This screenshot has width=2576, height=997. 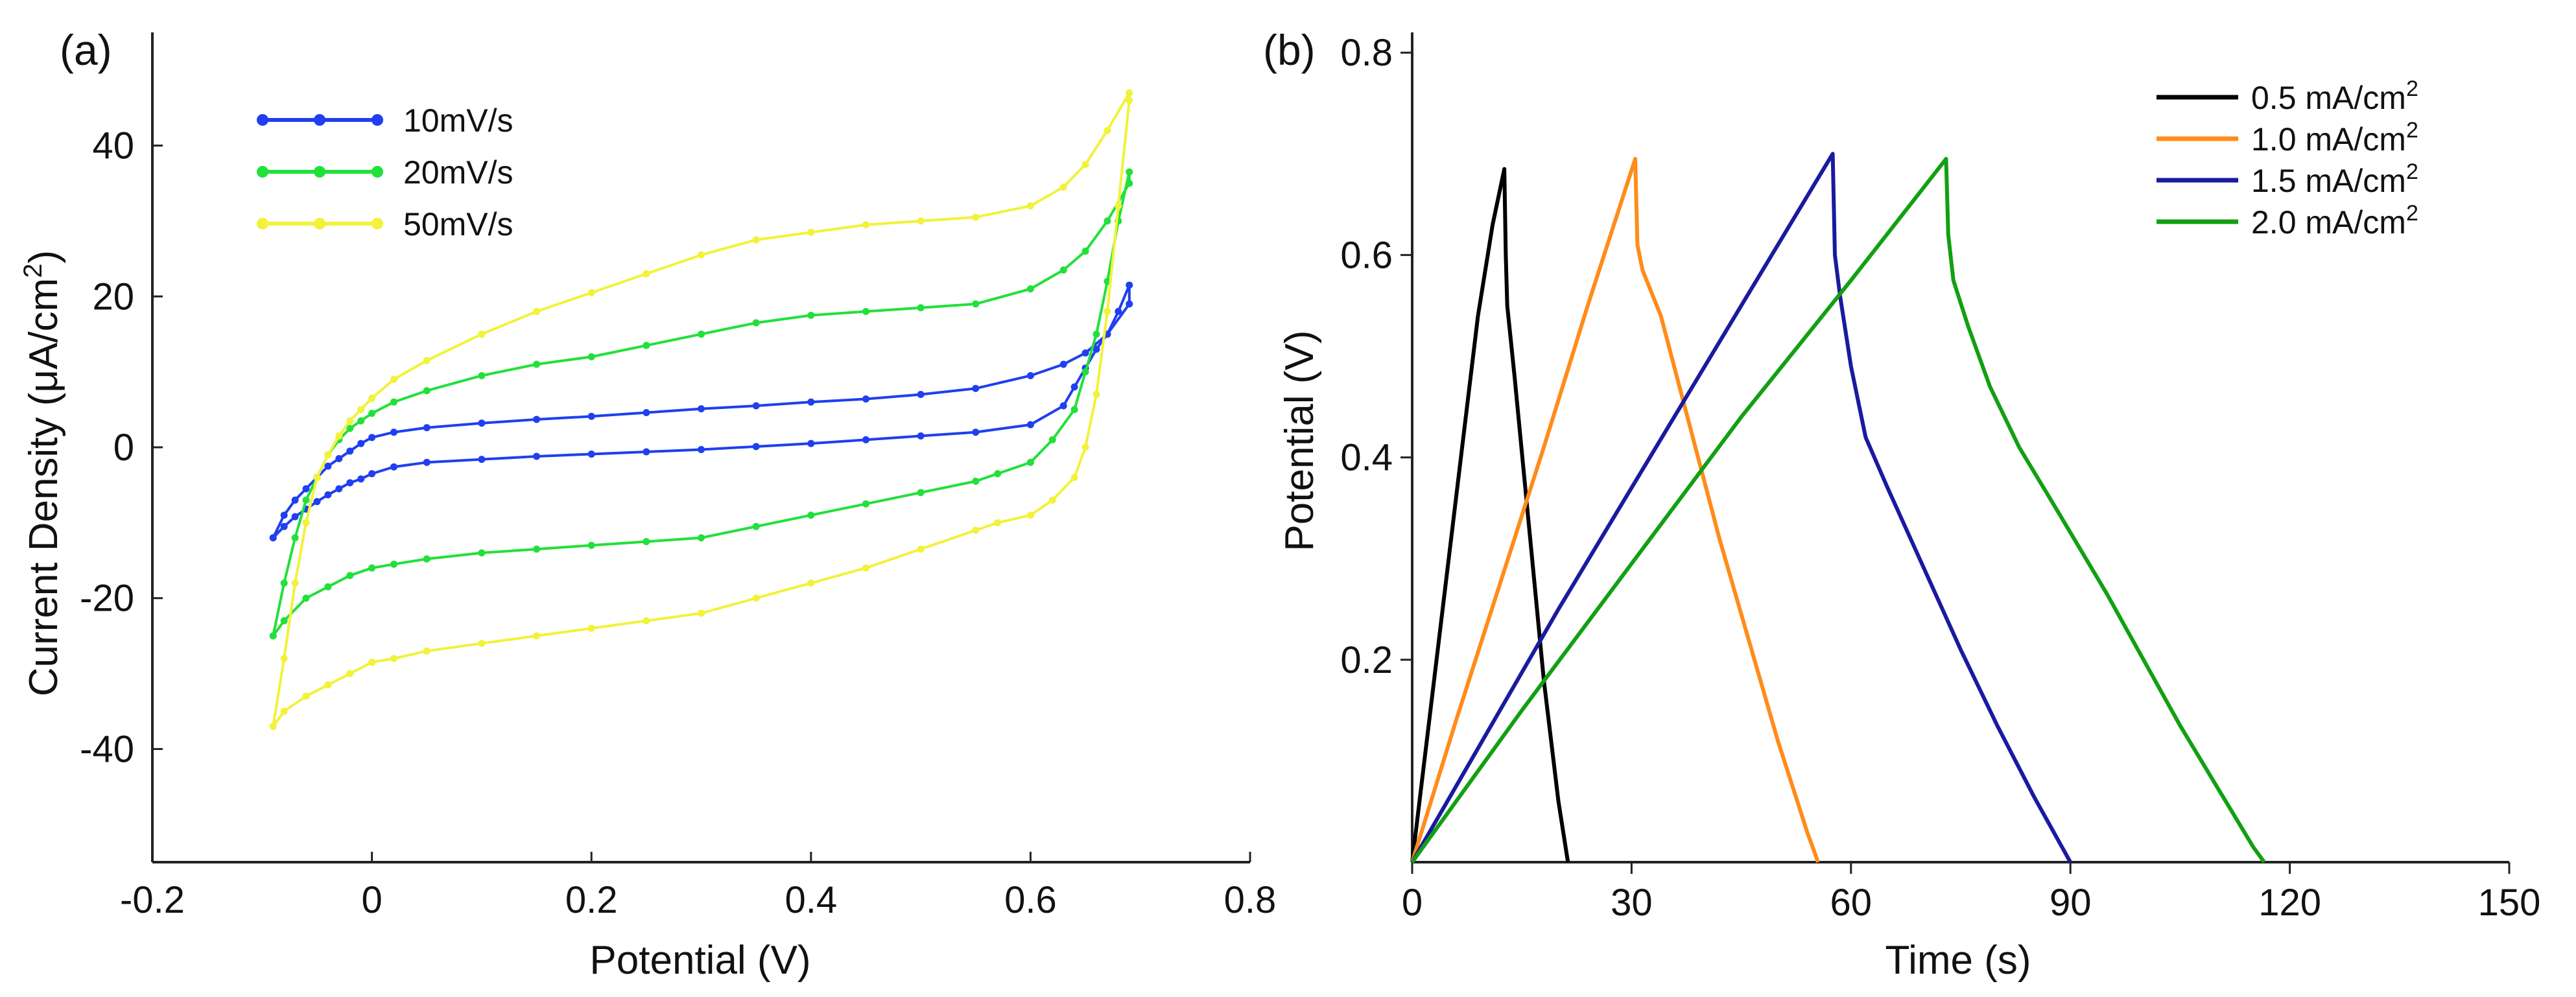 What do you see at coordinates (1490, 515) in the screenshot?
I see `series-line-0-5-ma-cm` at bounding box center [1490, 515].